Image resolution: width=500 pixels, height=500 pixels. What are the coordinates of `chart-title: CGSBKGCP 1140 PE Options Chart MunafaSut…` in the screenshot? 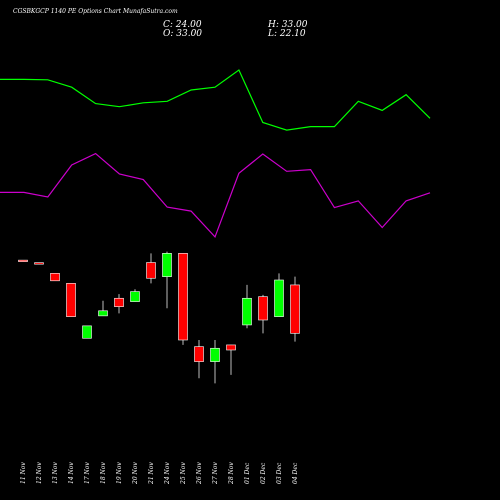 It's located at (95, 11).